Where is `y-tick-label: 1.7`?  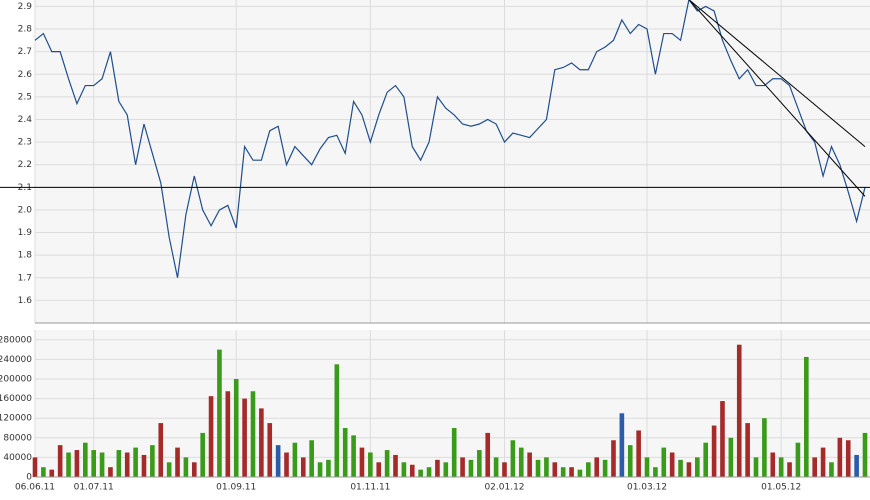 y-tick-label: 1.7 is located at coordinates (25, 278).